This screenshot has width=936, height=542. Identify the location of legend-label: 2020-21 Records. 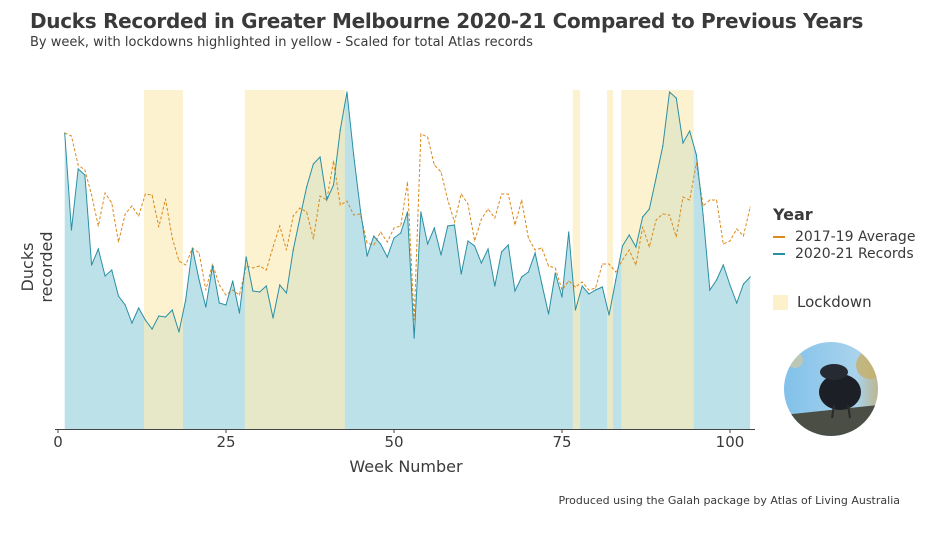
(854, 254).